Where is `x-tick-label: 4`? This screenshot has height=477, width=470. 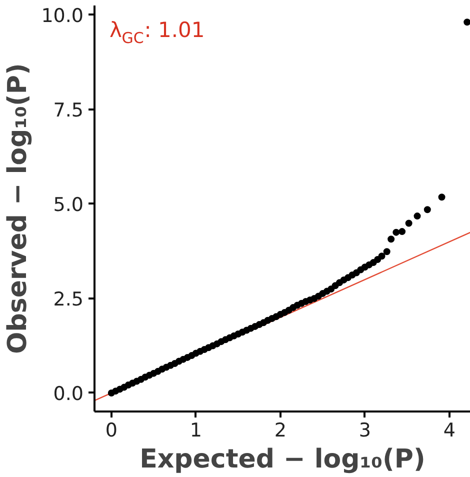 x-tick-label: 4 is located at coordinates (449, 431).